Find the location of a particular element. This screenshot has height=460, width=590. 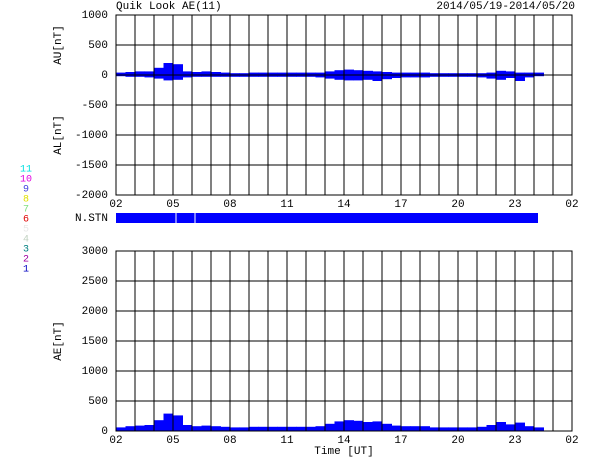

y-label: AU[nT] is located at coordinates (59, 45).